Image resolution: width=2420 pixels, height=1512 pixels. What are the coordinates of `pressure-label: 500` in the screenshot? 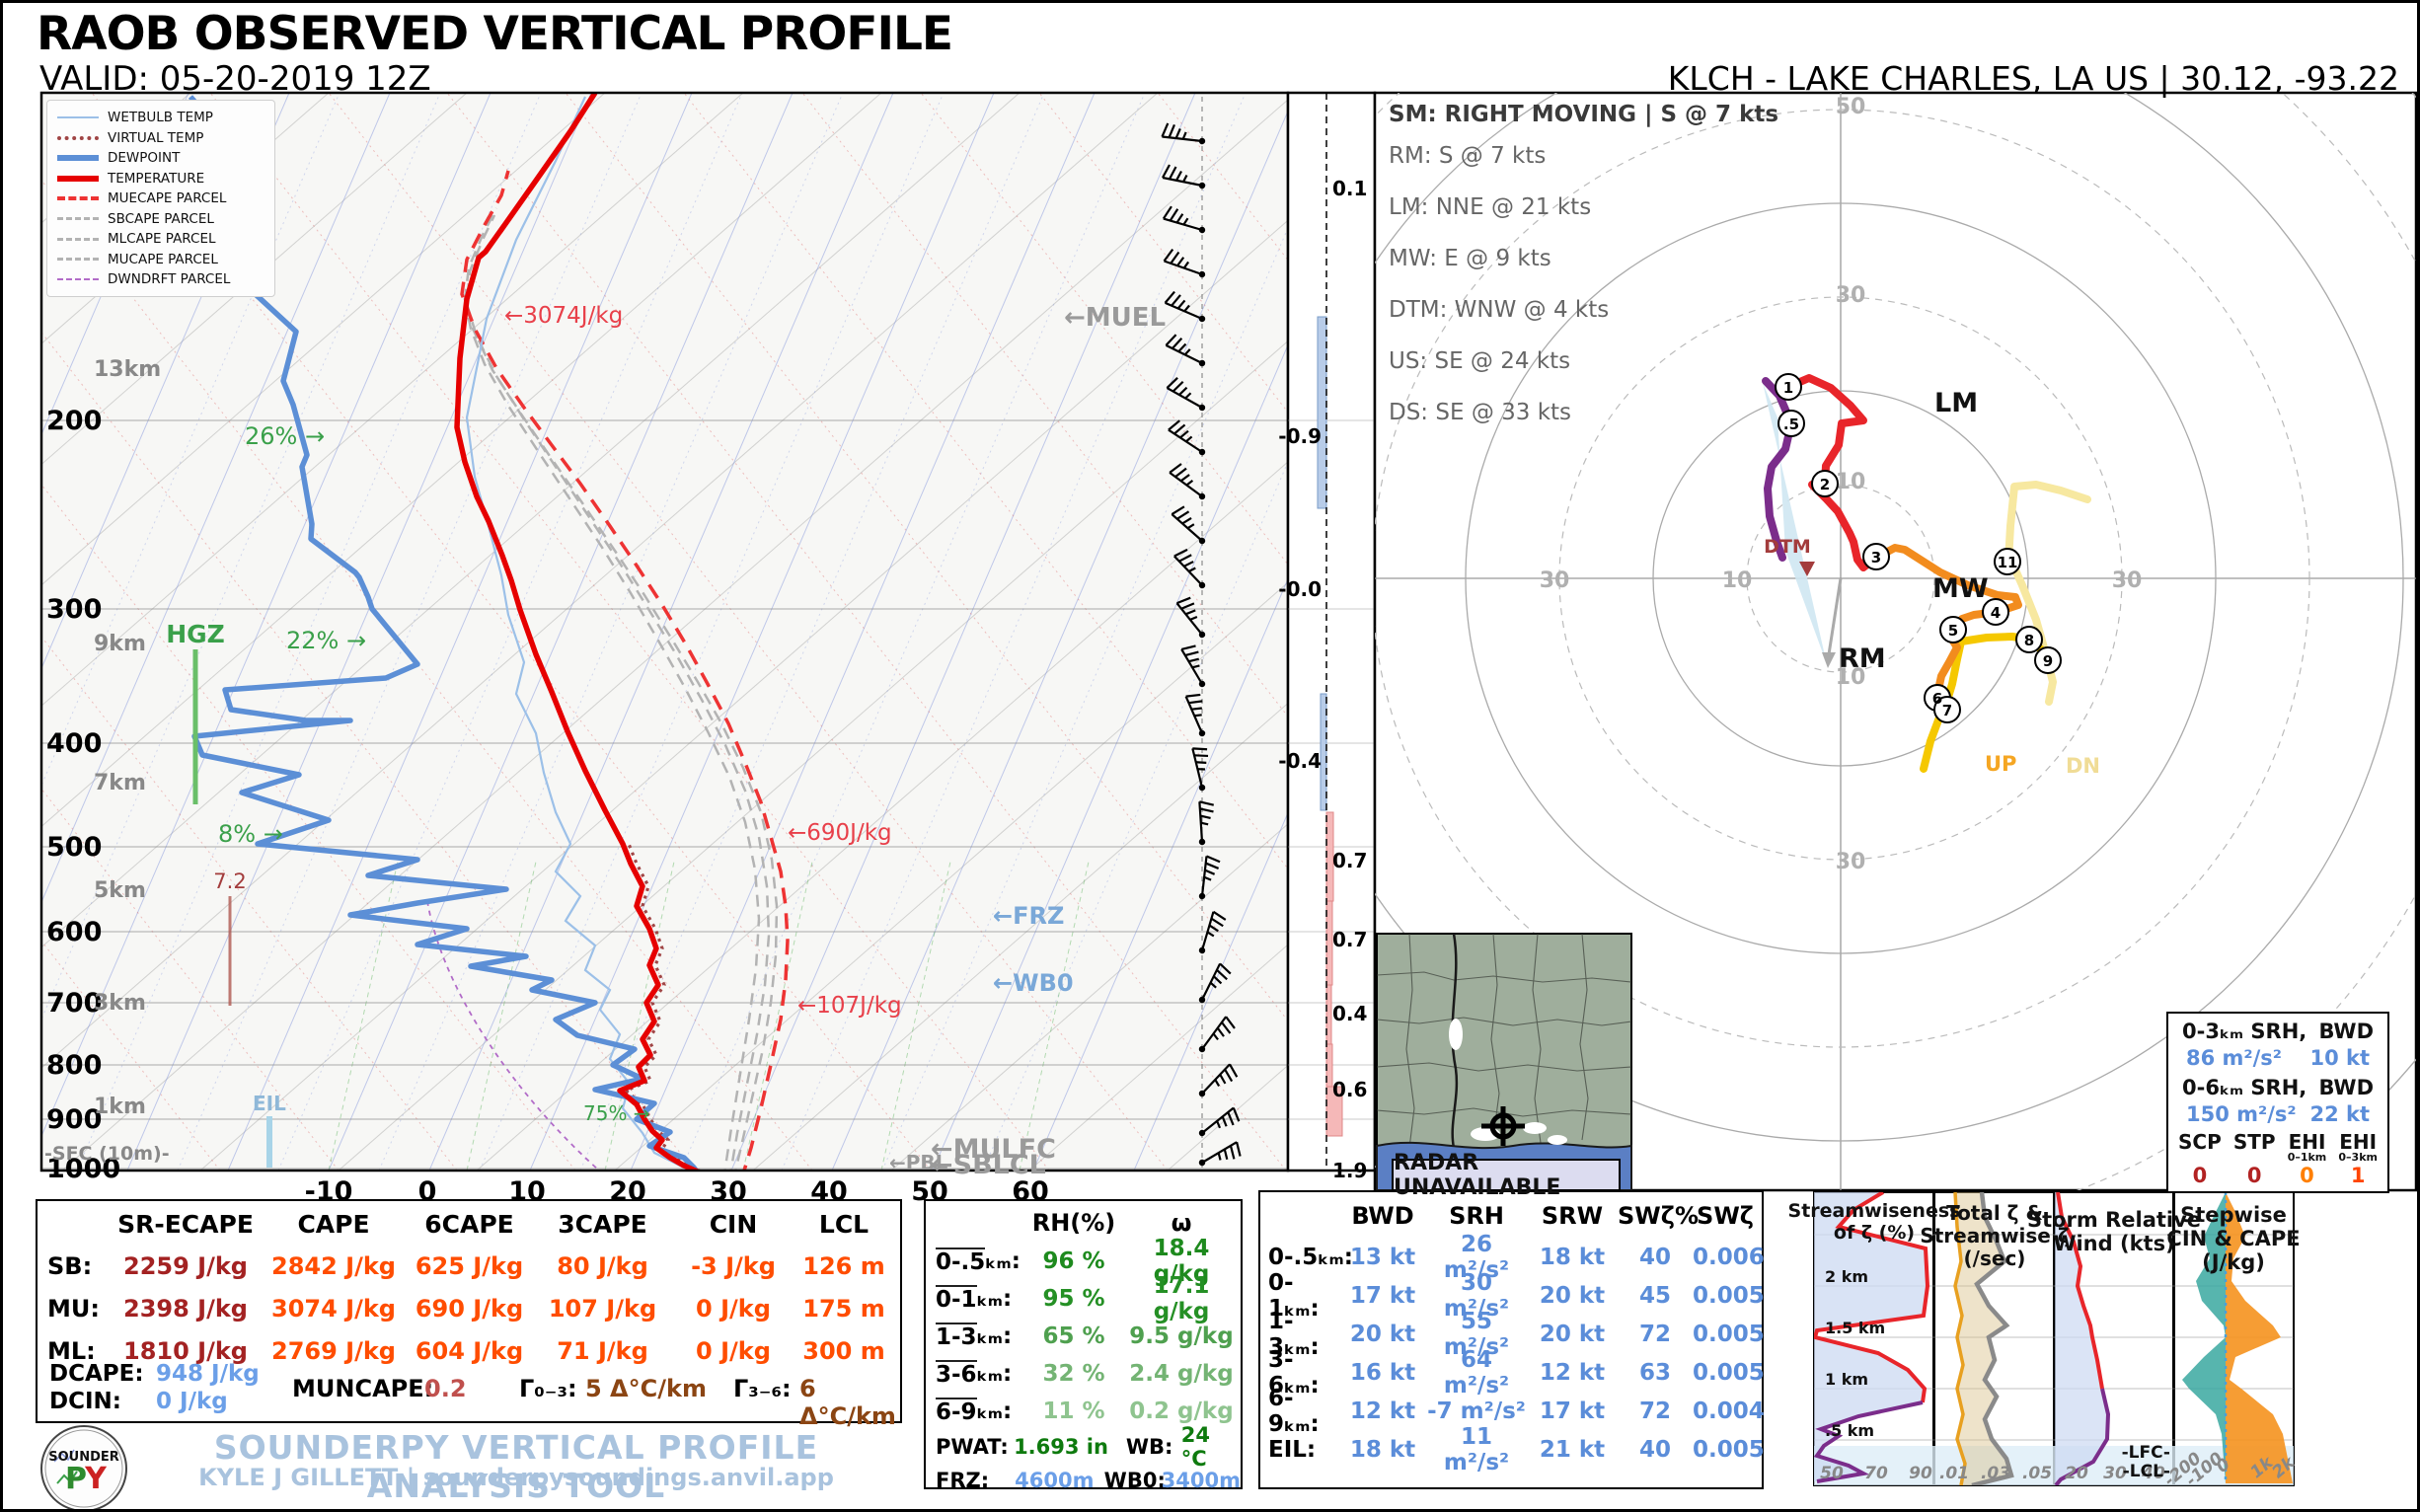 It's located at (74, 847).